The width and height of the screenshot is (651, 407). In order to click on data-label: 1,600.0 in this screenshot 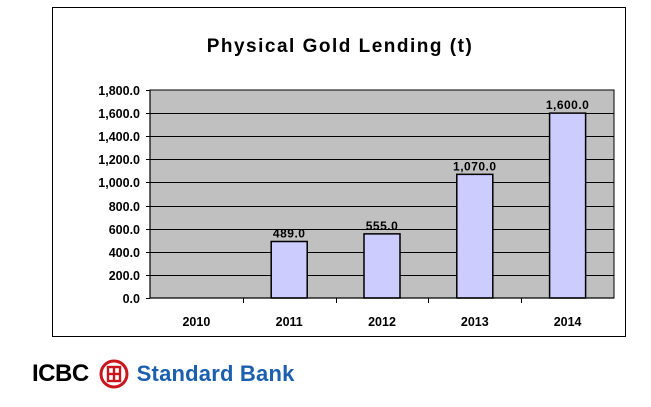, I will do `click(568, 105)`.